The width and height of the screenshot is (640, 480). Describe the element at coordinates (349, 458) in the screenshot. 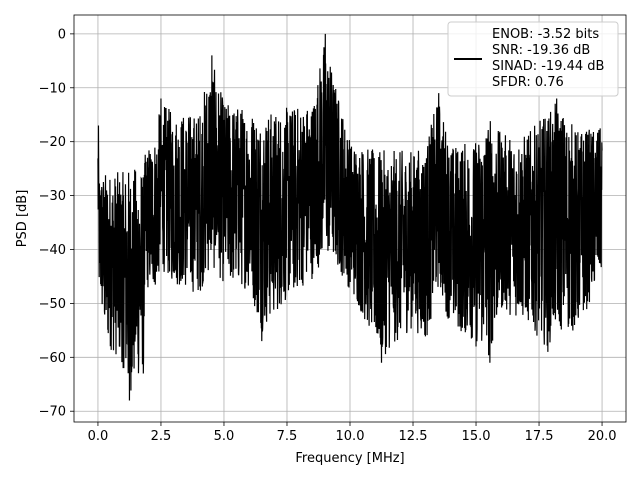

I see `x-axis-label: Frequency [MHz]` at that location.